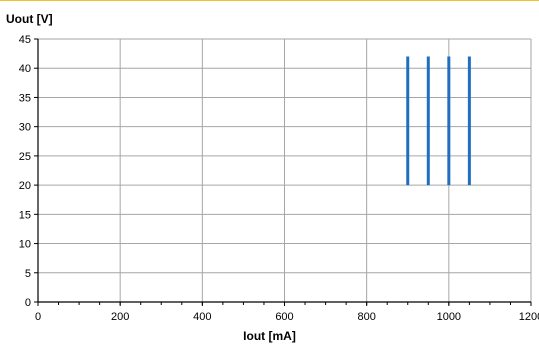 The width and height of the screenshot is (539, 346). Describe the element at coordinates (29, 19) in the screenshot. I see `y-axis-title: Uout [V]` at that location.